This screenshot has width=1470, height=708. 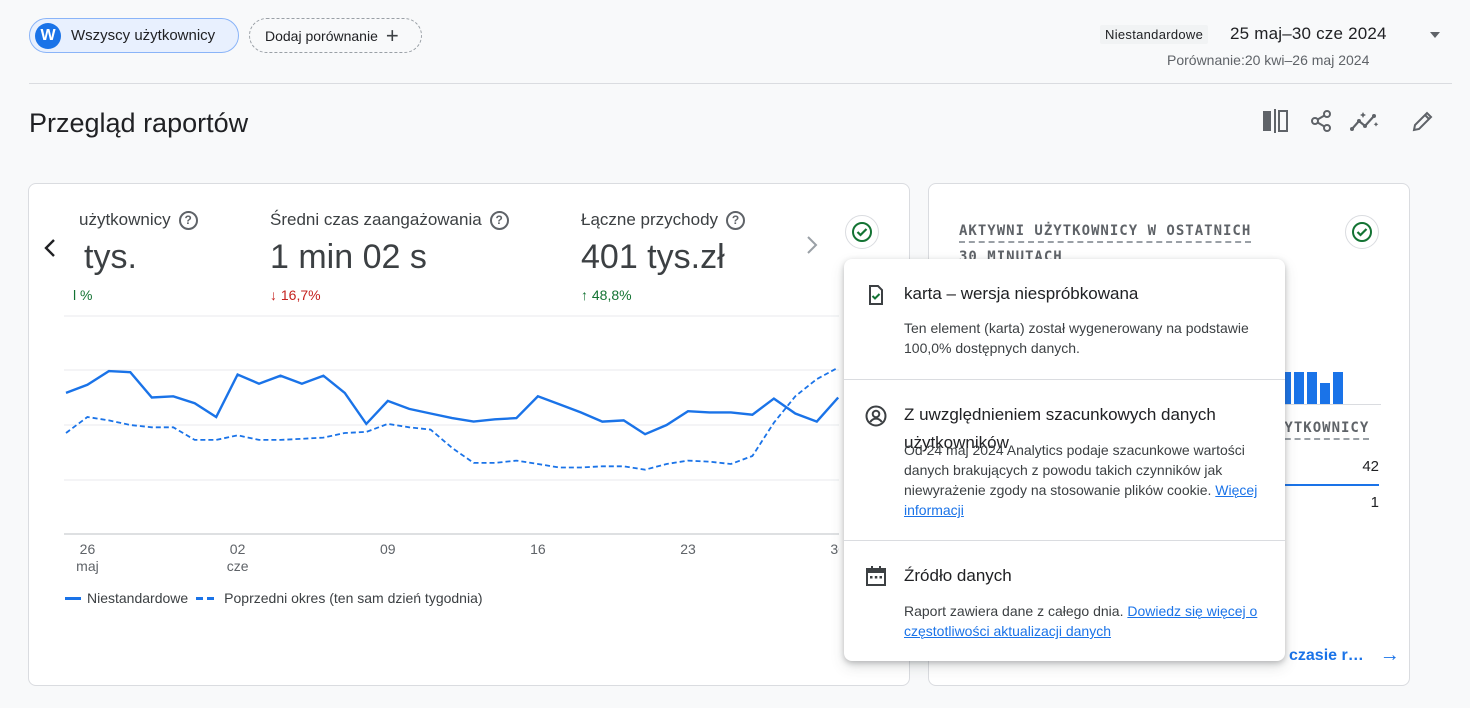 I want to click on edit-icon, so click(x=1423, y=121).